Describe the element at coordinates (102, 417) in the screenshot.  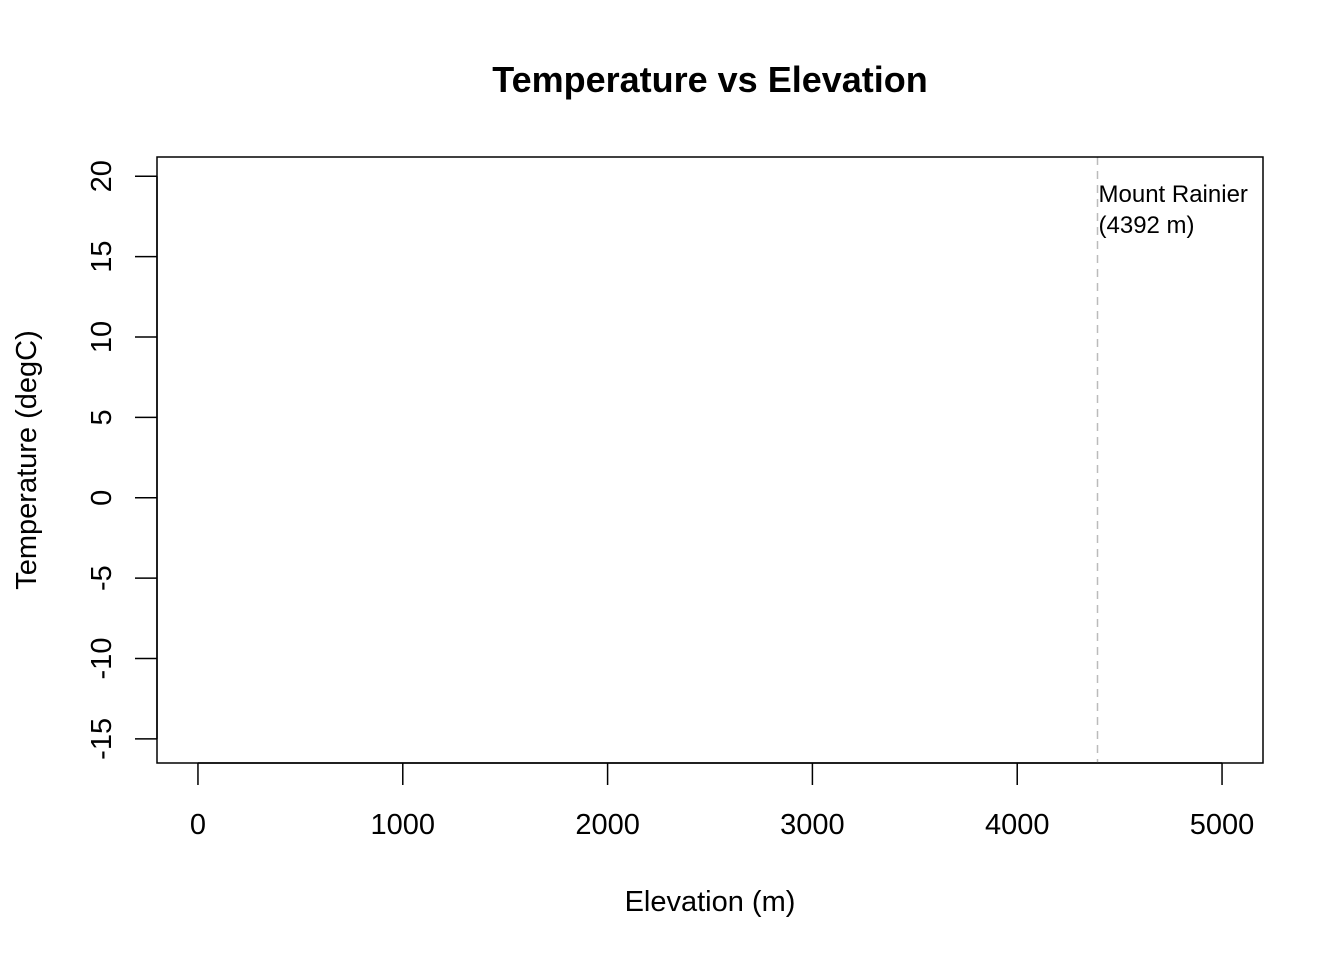
I see `y-tick-label: 5` at that location.